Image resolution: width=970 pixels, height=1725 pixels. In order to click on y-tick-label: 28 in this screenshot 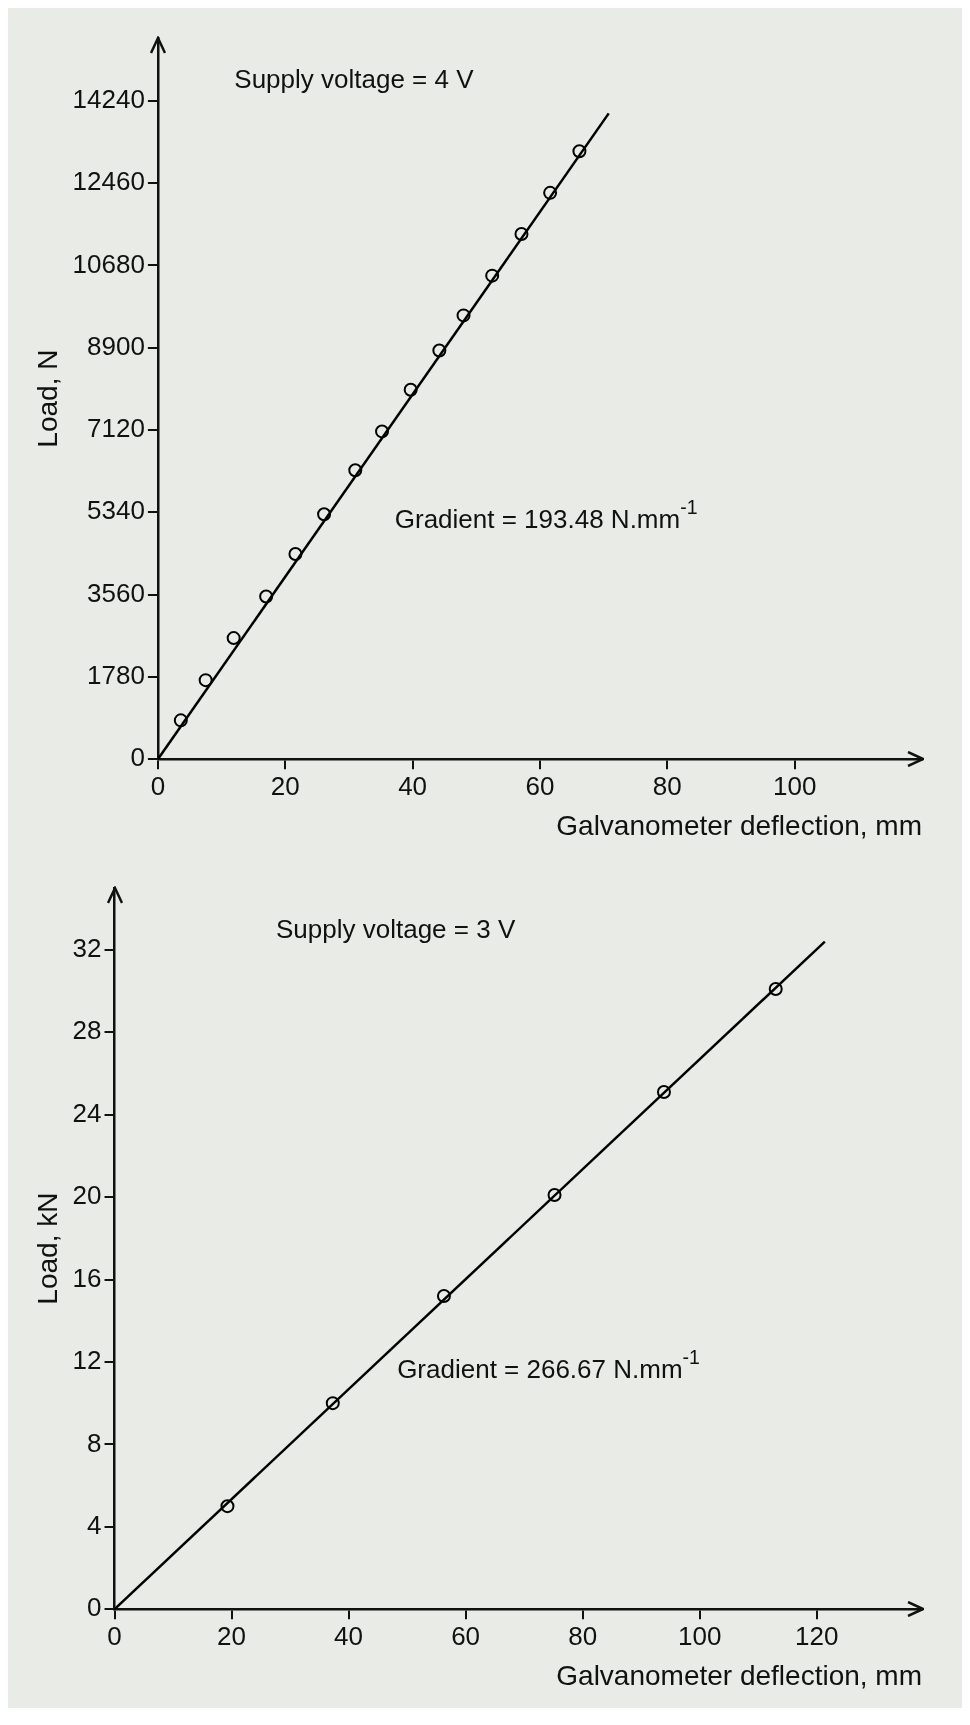, I will do `click(87, 1030)`.